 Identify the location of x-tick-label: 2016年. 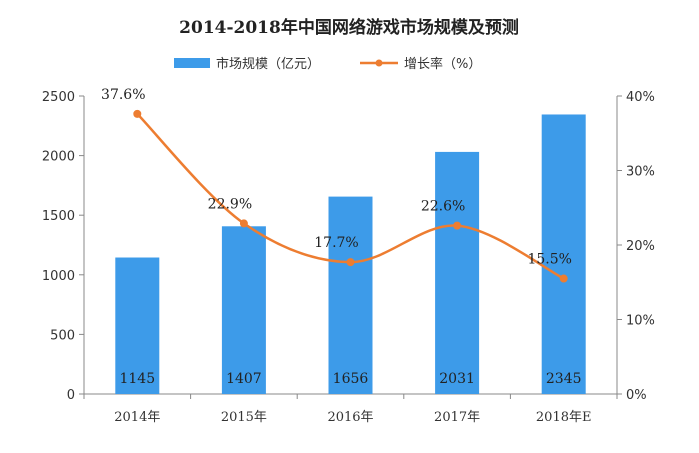
(350, 417).